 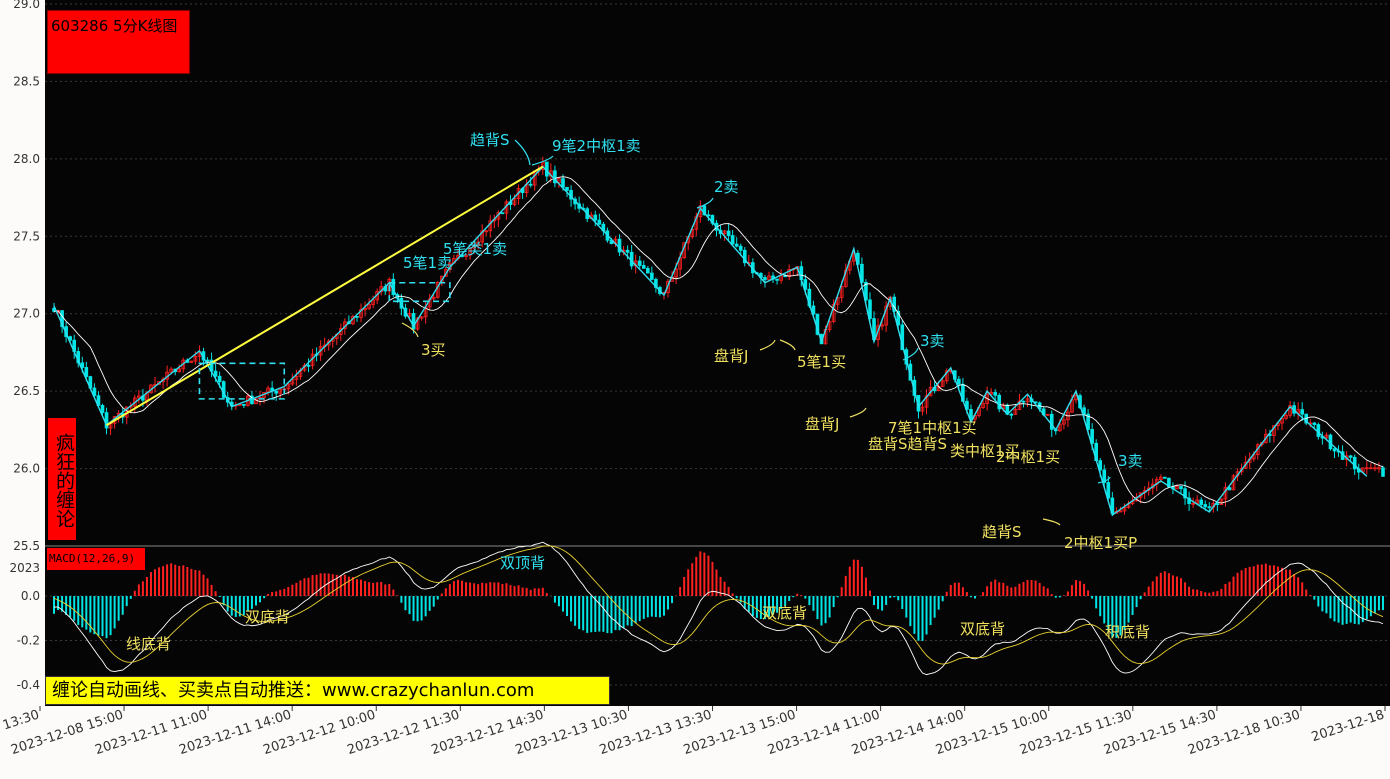 I want to click on macd-annotation: 积底背, so click(x=1127, y=632).